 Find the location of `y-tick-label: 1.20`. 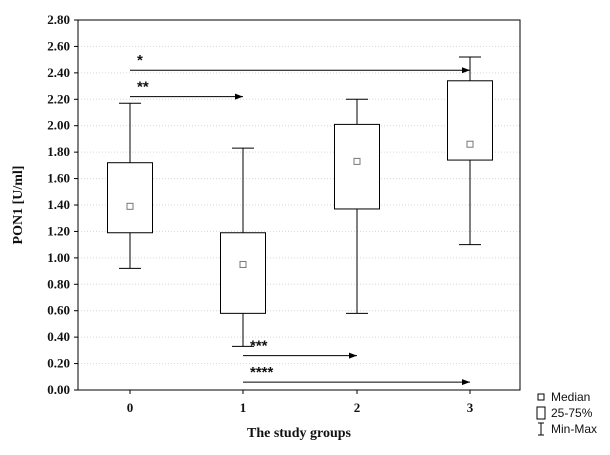

y-tick-label: 1.20 is located at coordinates (58, 230).